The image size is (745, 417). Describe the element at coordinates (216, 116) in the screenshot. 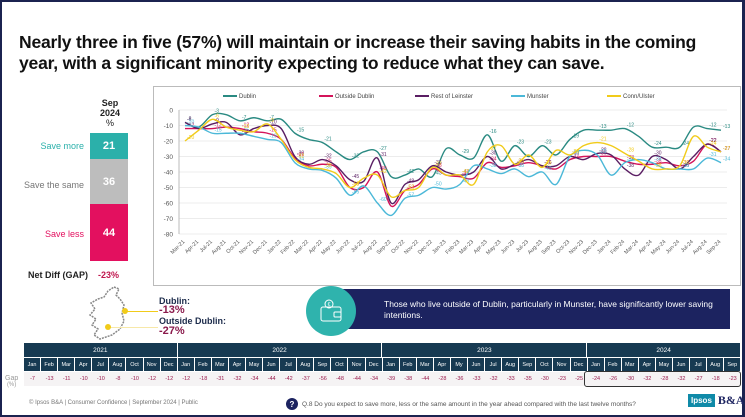

I see `data-label: -6` at that location.